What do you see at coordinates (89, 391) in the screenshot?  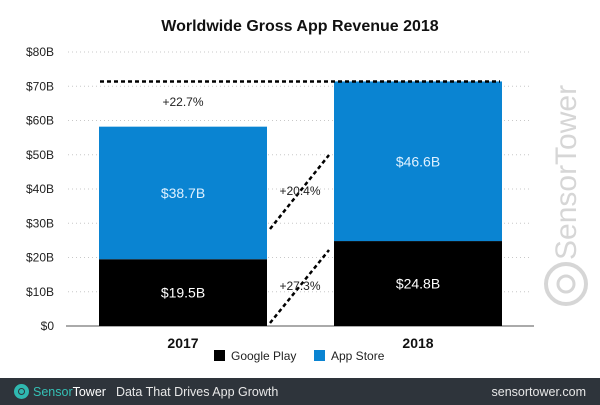 I see `brand-name-part2: Tower` at bounding box center [89, 391].